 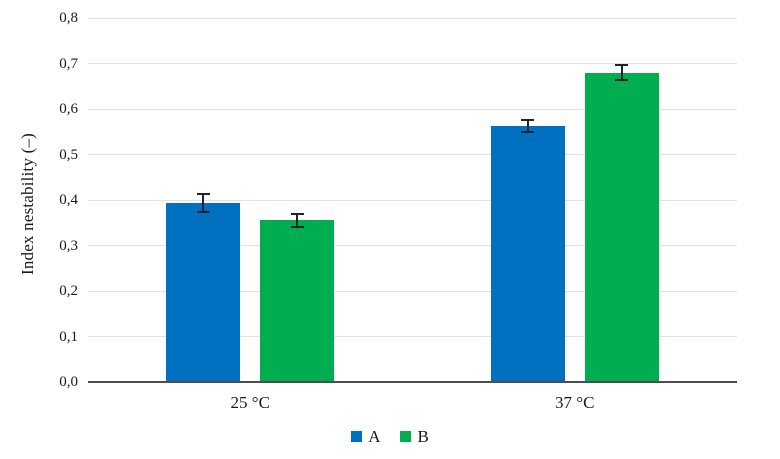 I want to click on legend-swatch-b, so click(x=406, y=436).